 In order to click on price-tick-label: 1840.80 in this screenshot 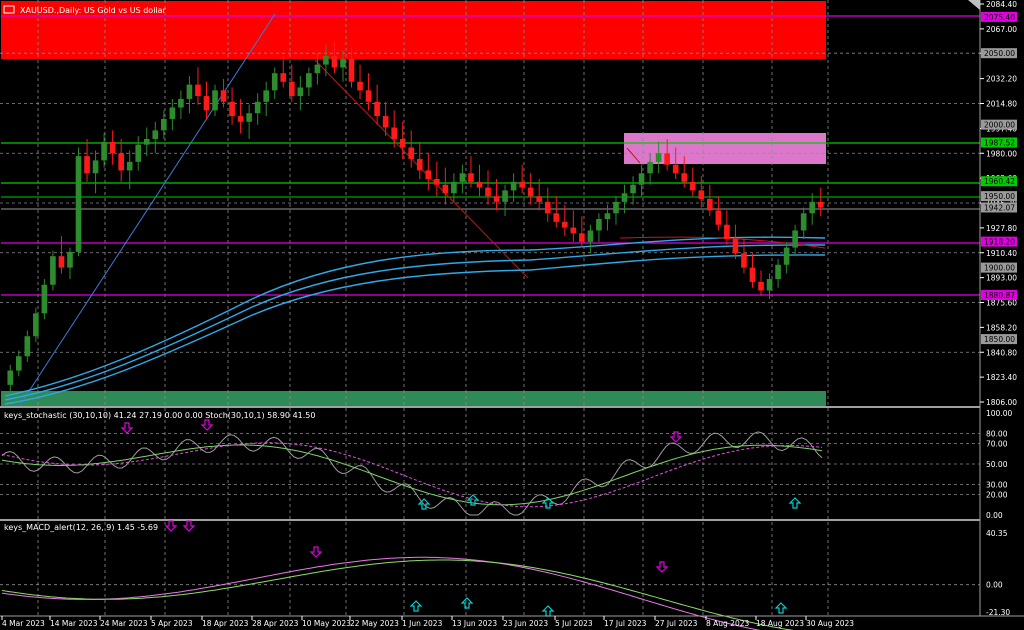, I will do `click(1001, 352)`.